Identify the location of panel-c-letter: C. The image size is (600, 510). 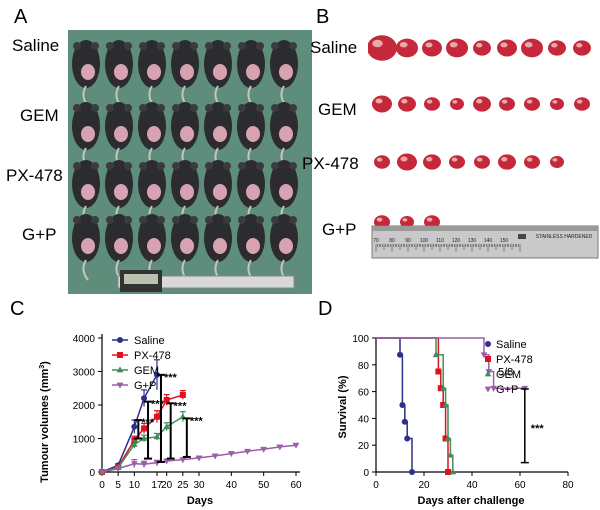
(17, 309).